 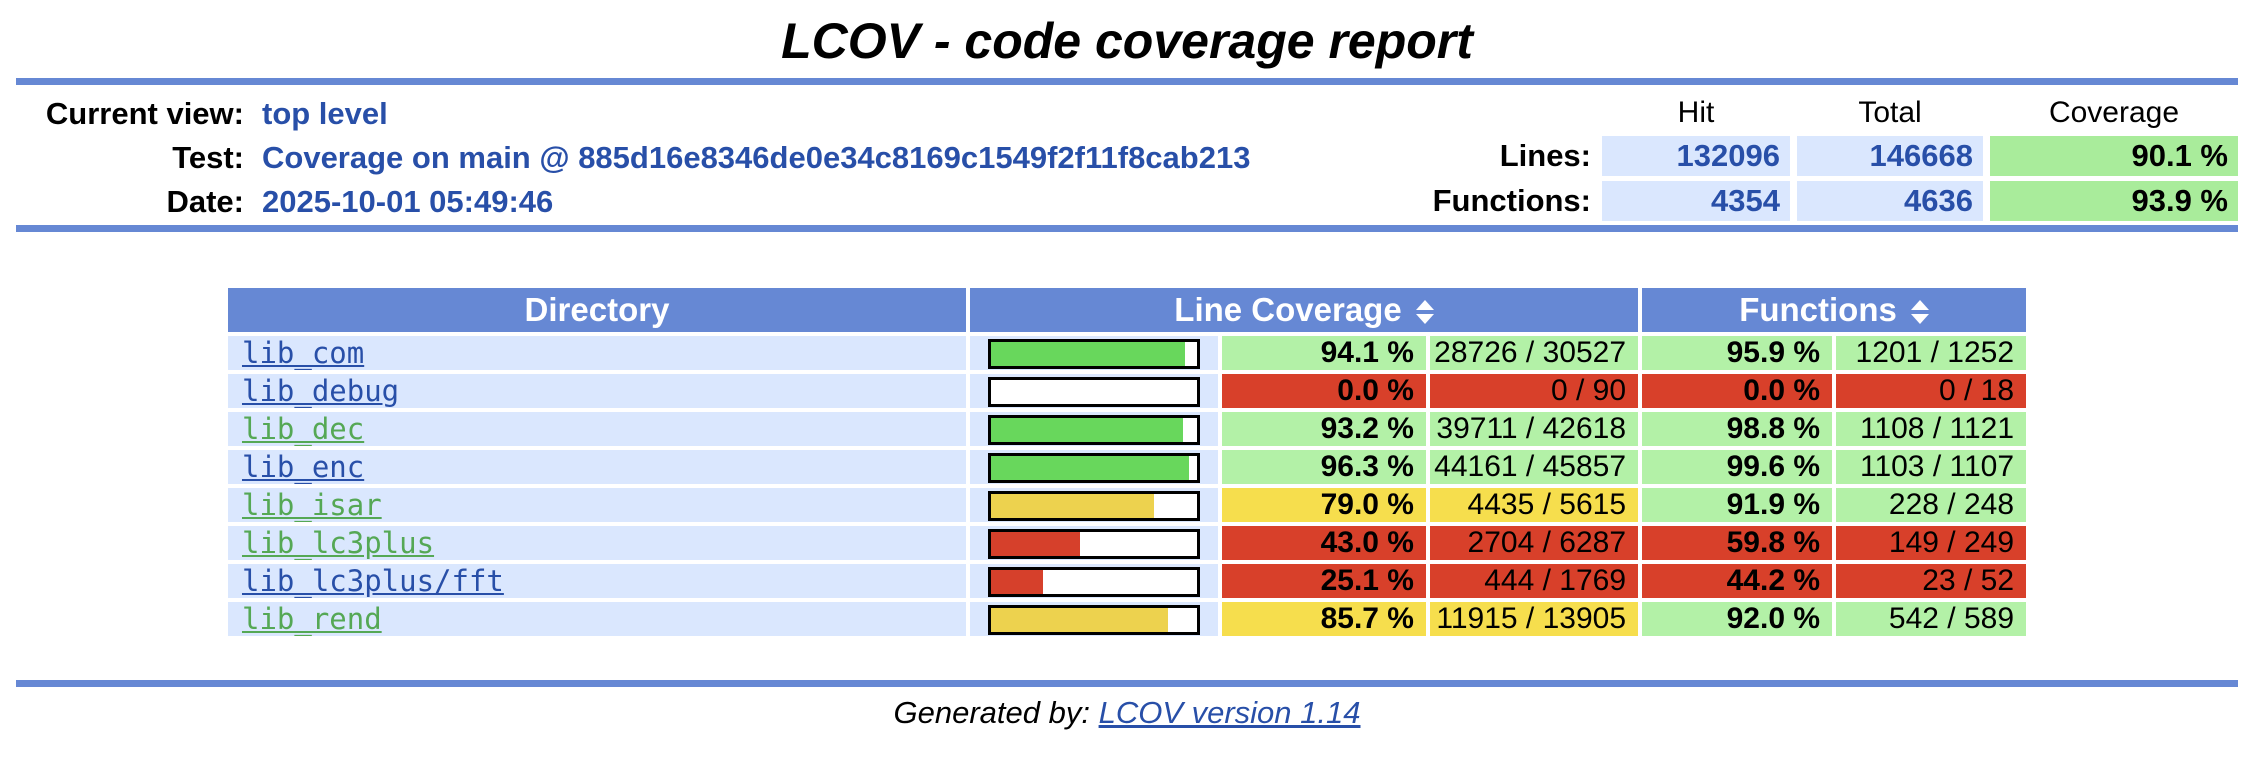 What do you see at coordinates (596, 353) in the screenshot?
I see `directory-cell: lib_com` at bounding box center [596, 353].